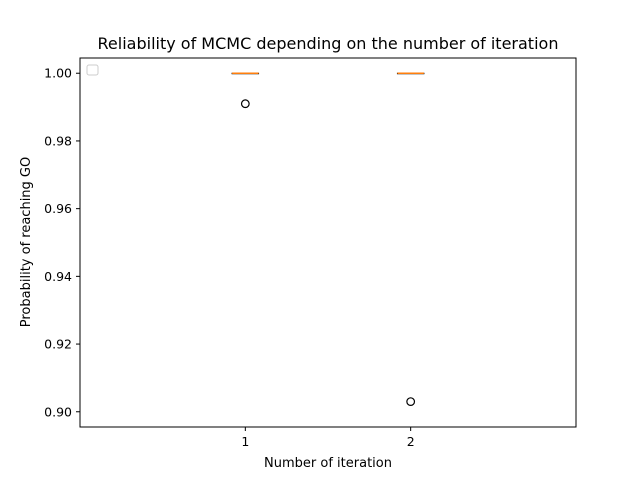 The height and width of the screenshot is (480, 640). I want to click on y-tick-label: 0.98, so click(58, 140).